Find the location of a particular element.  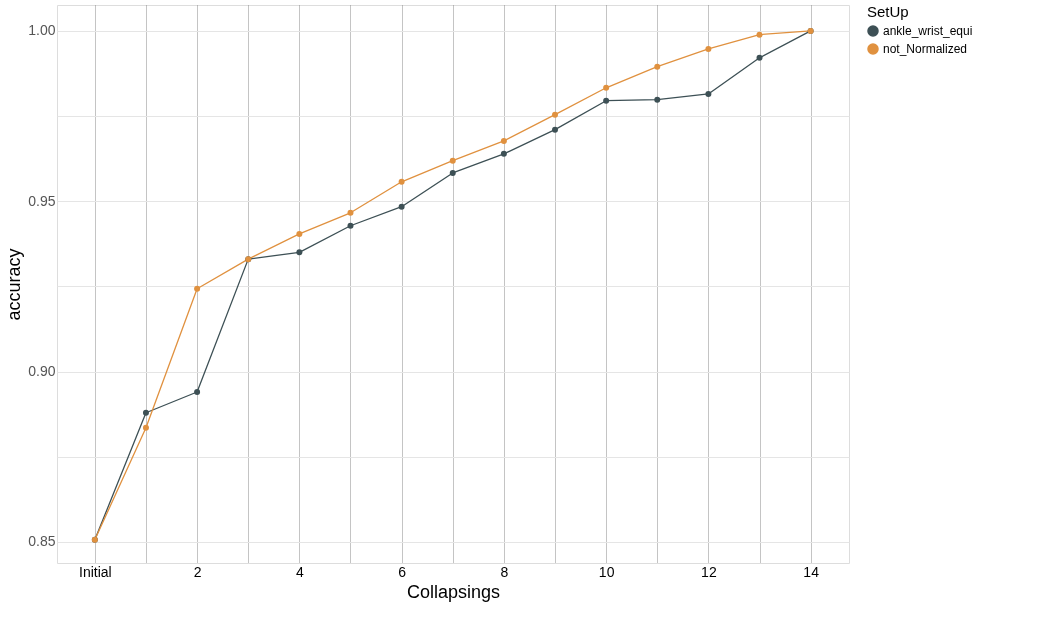

y-axis-title: accuracy is located at coordinates (14, 284).